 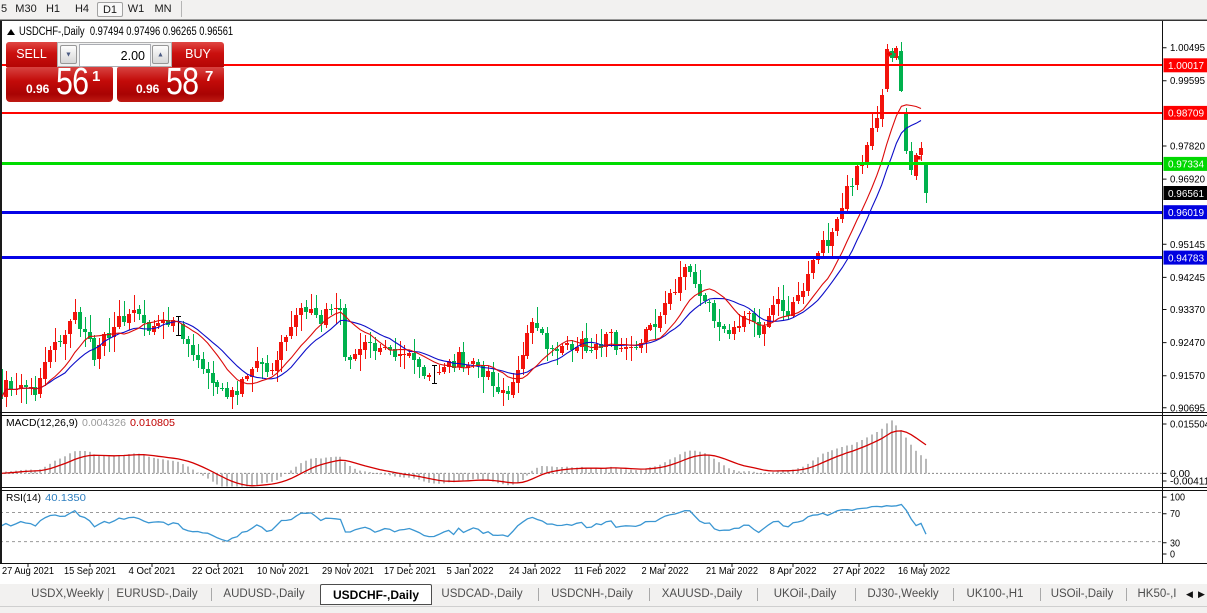 I want to click on svg-text: 2 Mar 2022, so click(x=665, y=571).